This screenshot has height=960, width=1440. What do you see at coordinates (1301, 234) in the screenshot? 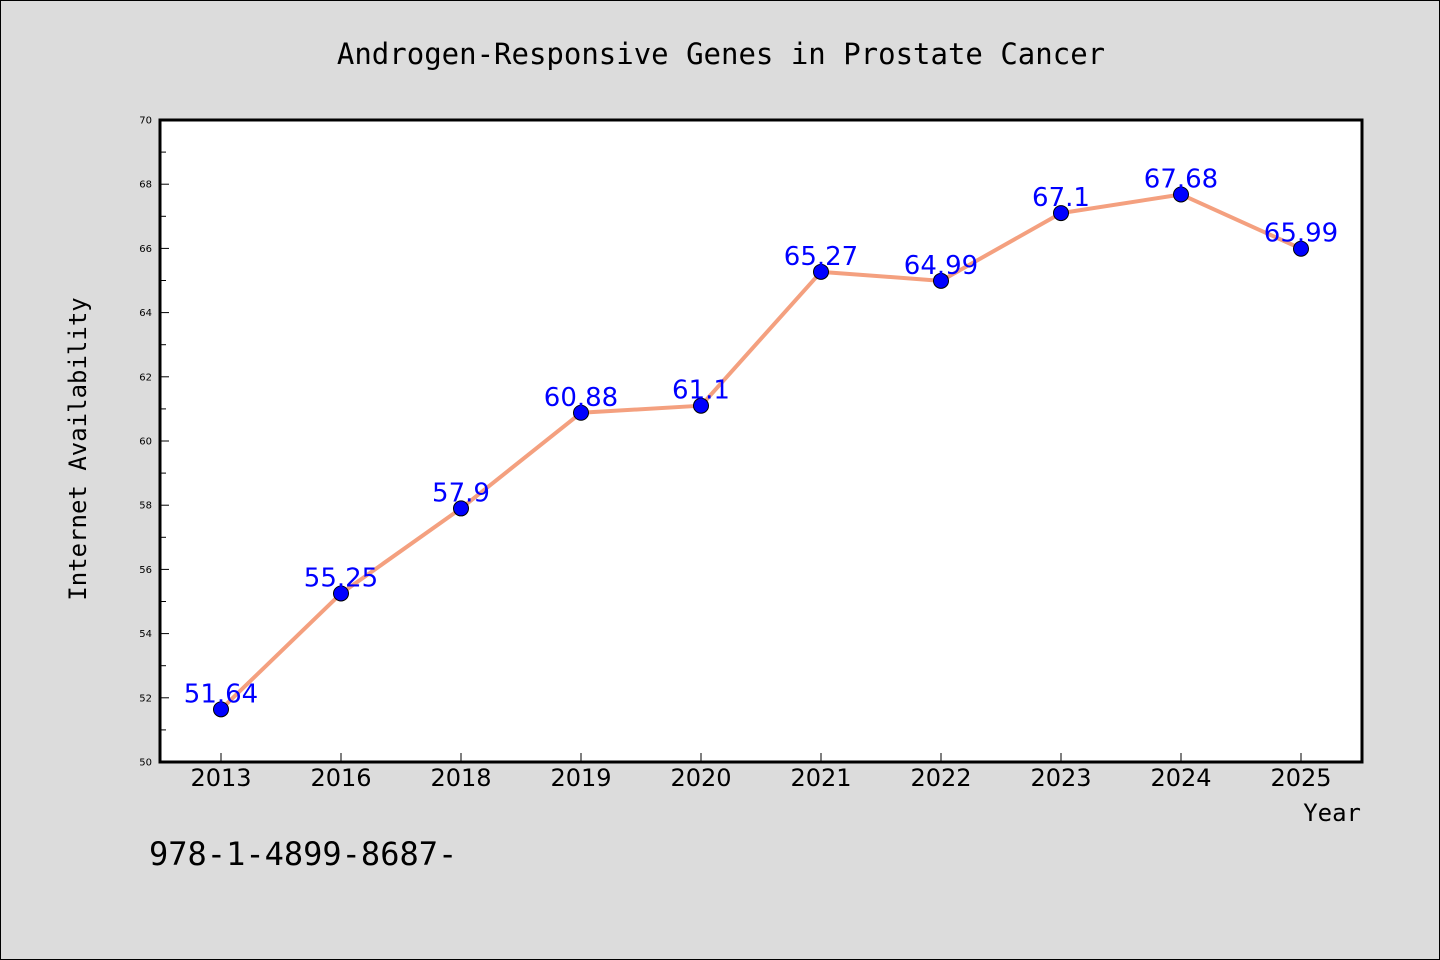
I see `data-label: 65.99` at bounding box center [1301, 234].